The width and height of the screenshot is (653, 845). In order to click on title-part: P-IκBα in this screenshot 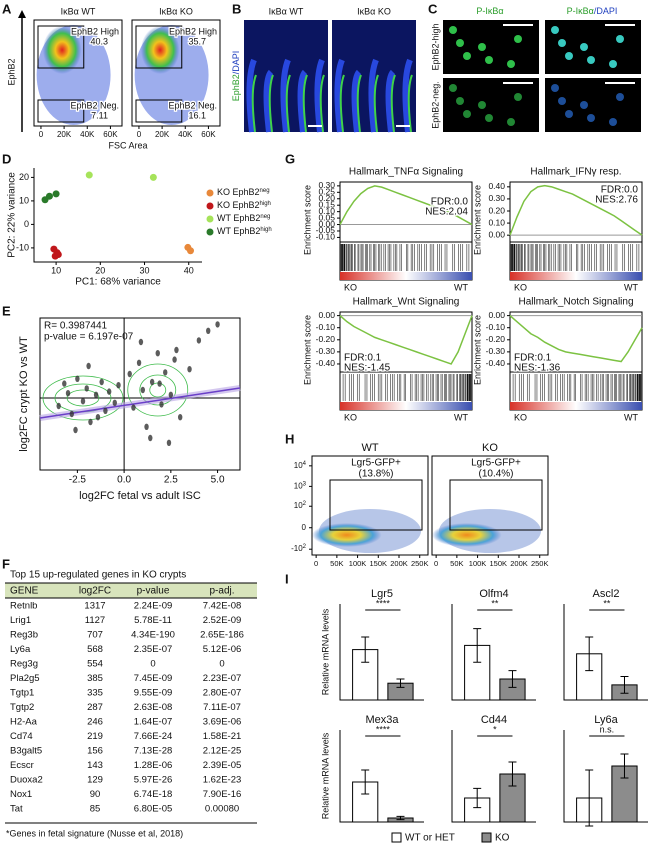, I will do `click(580, 11)`.